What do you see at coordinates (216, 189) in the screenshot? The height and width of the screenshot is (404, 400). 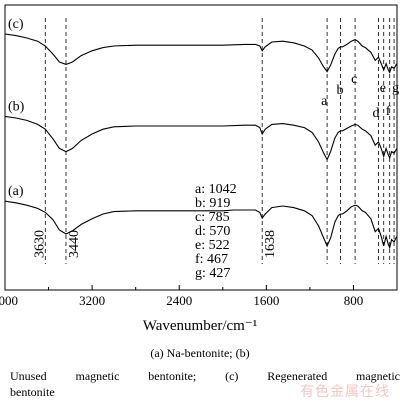 I see `band-legend-entry: a: 1042` at bounding box center [216, 189].